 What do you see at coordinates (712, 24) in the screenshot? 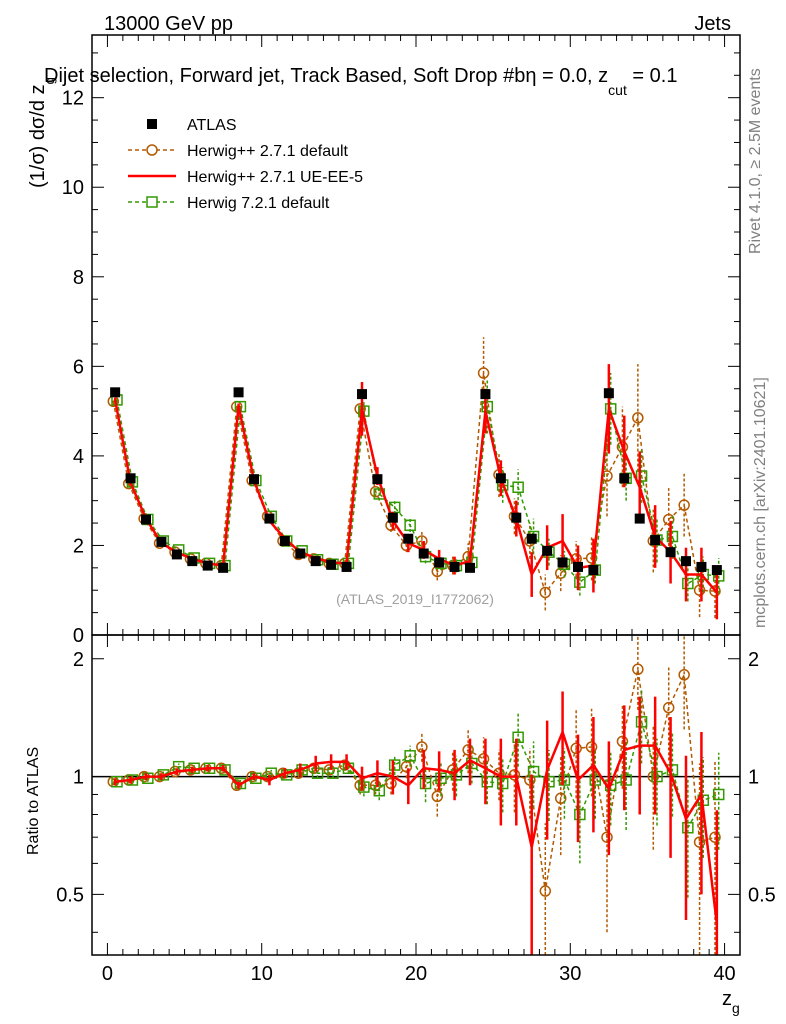
I see `header-right: Jets` at bounding box center [712, 24].